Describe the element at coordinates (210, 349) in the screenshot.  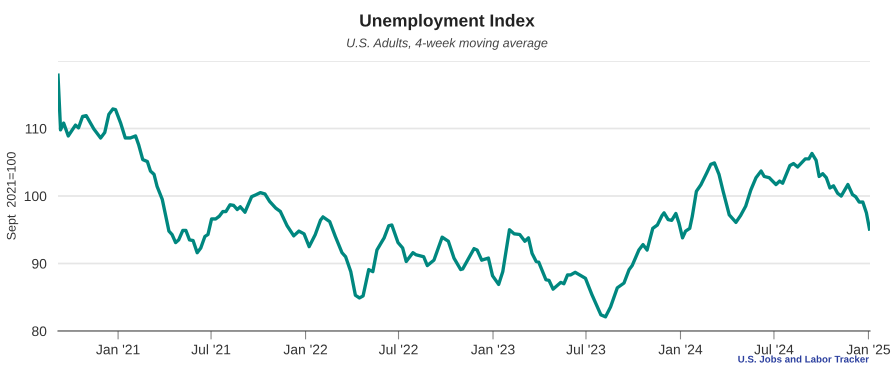
I see `x-tick-label: Jul '21` at that location.